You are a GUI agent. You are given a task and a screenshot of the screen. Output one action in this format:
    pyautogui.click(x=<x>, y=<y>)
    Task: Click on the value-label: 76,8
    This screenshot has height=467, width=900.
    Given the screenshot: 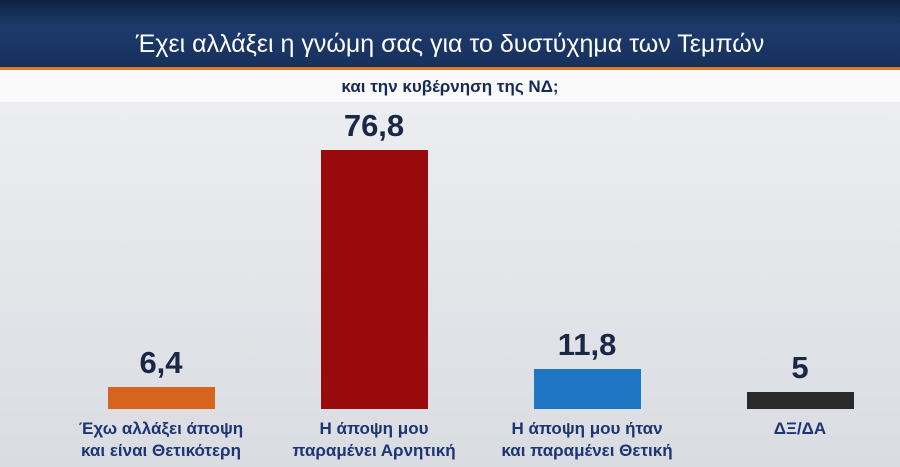 What is the action you would take?
    pyautogui.click(x=374, y=126)
    